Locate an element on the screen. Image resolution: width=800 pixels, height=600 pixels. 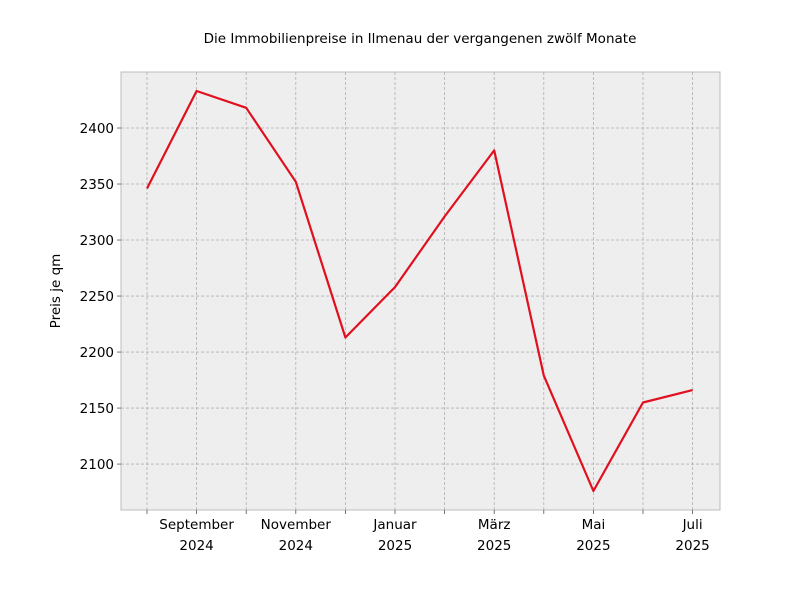
x-tick-label: März 2025 is located at coordinates (494, 535).